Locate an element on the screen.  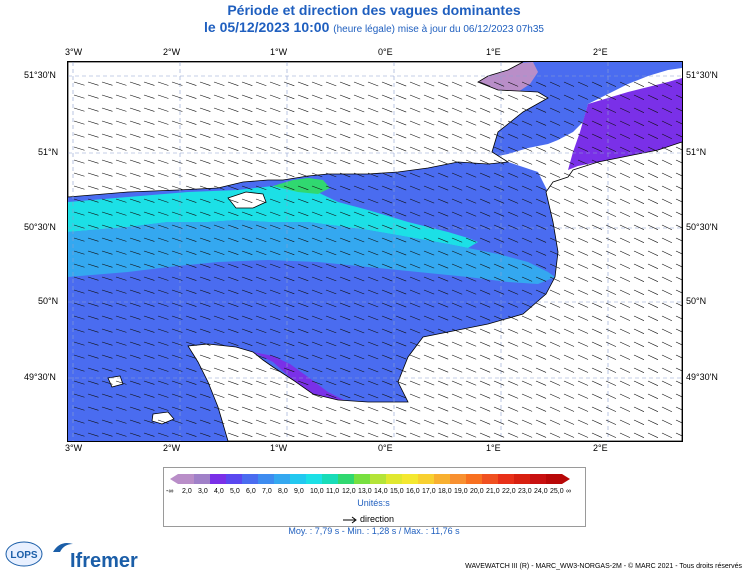
legend-value: 4,0 is located at coordinates (219, 491).